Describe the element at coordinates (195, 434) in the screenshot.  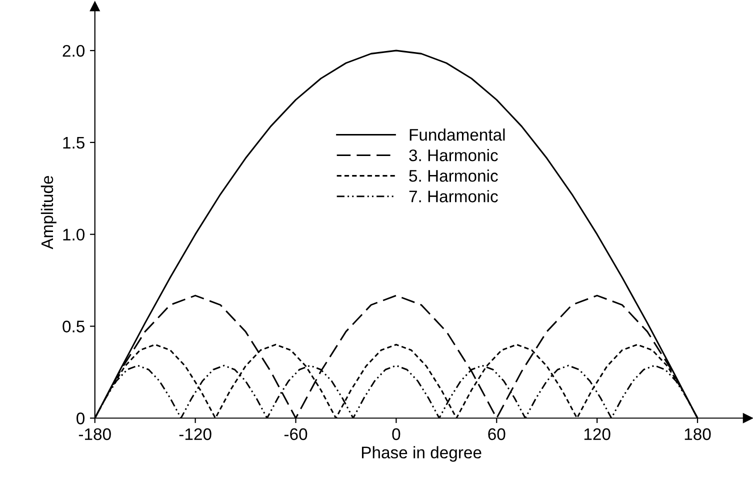
I see `x-tick-label: -120` at that location.